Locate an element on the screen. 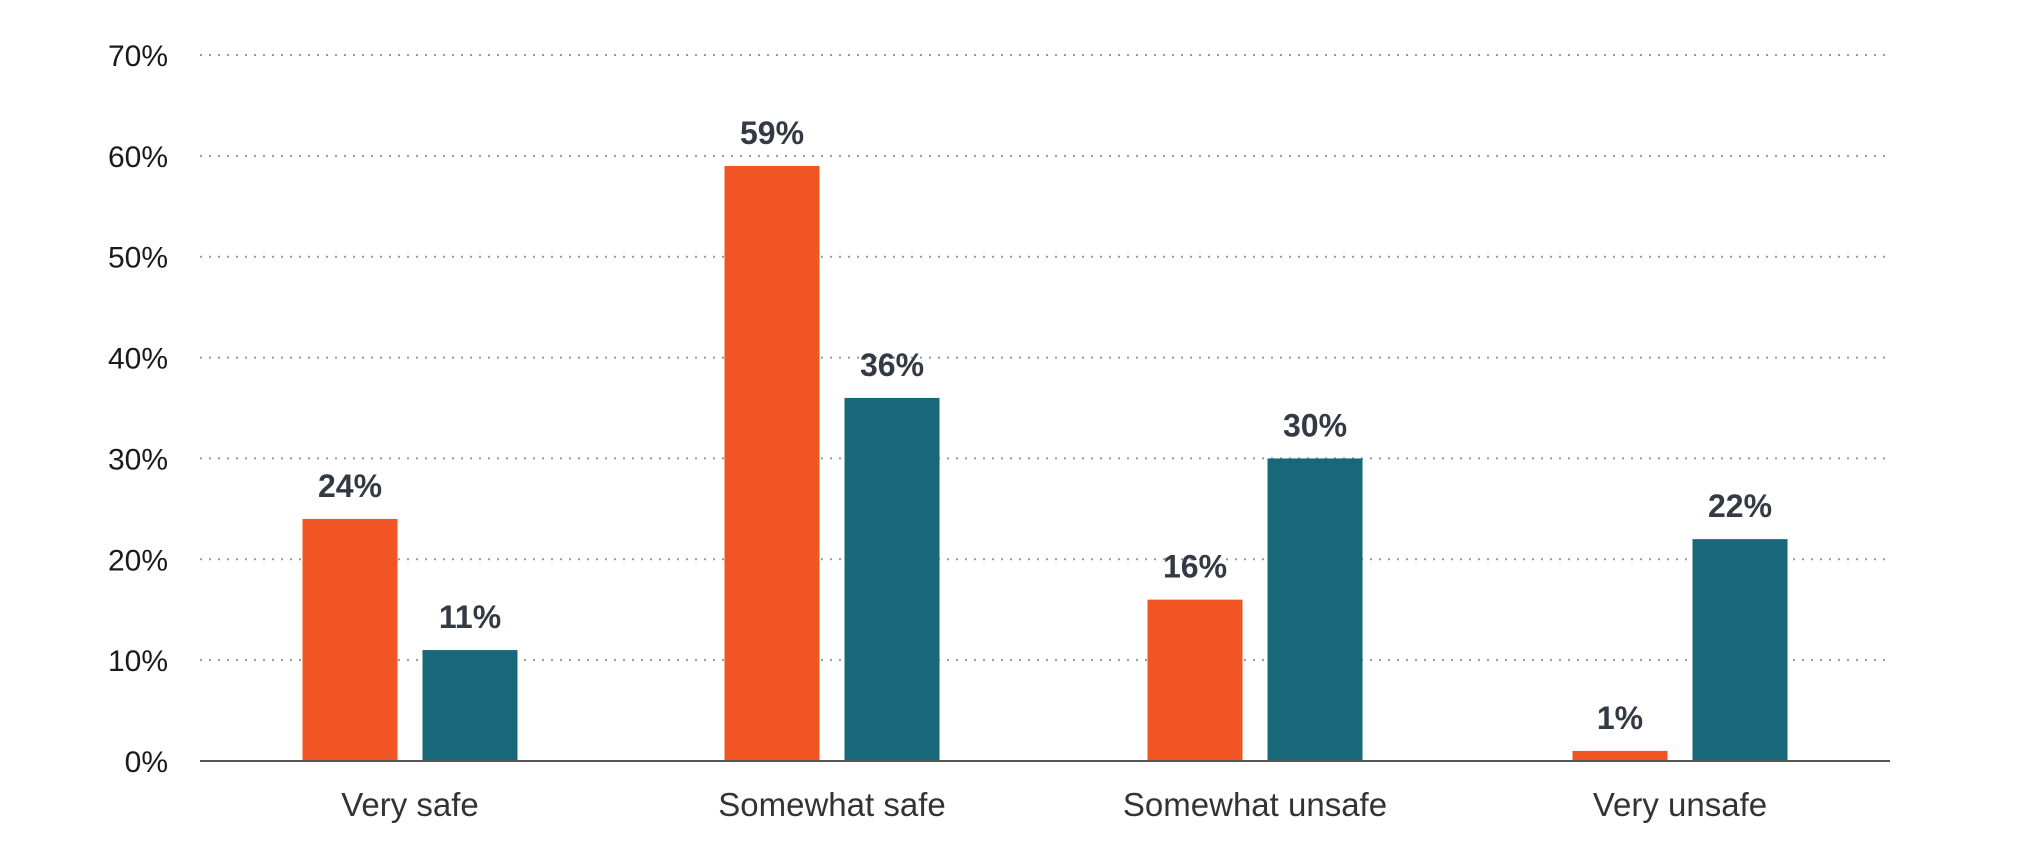  y-tick-label: 30% is located at coordinates (138, 459).